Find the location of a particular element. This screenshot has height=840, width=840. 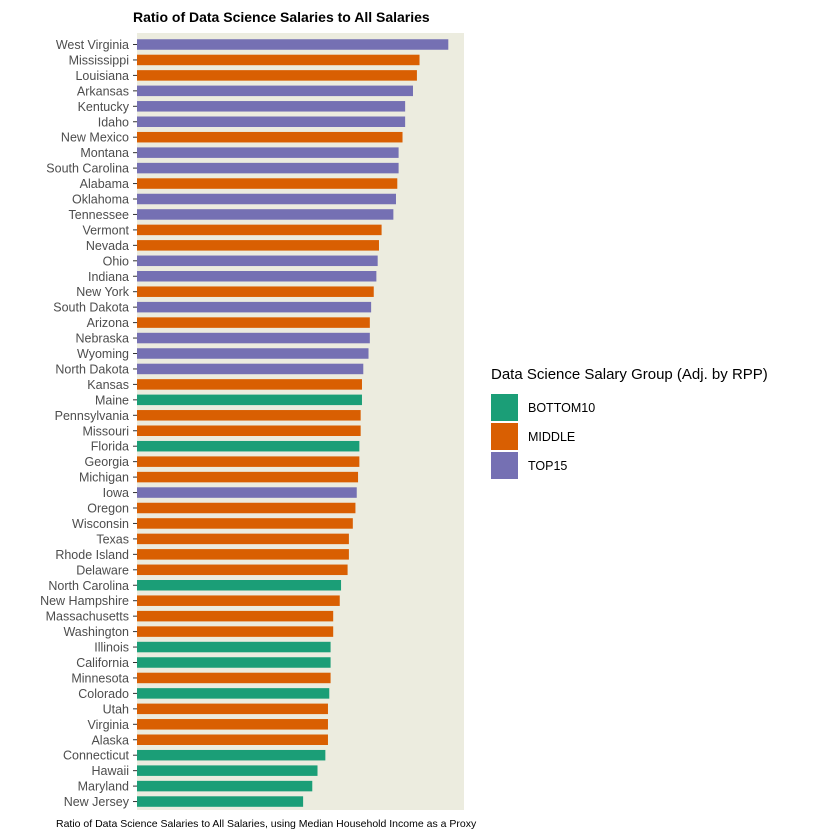

category-ticks is located at coordinates (135, 423).